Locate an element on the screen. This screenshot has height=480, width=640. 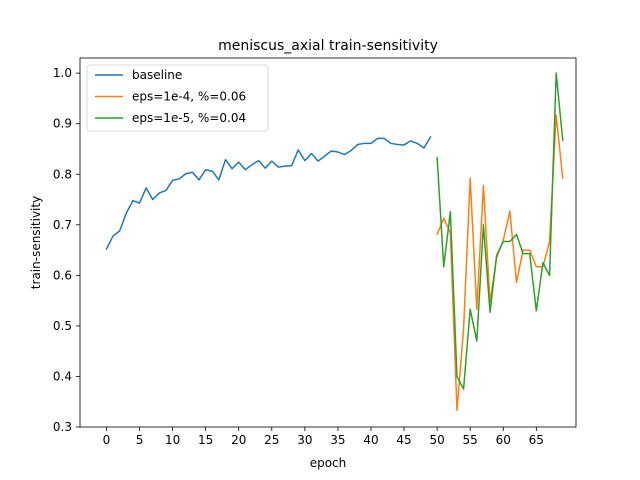
y-tick-label: 1.0 is located at coordinates (62, 73).